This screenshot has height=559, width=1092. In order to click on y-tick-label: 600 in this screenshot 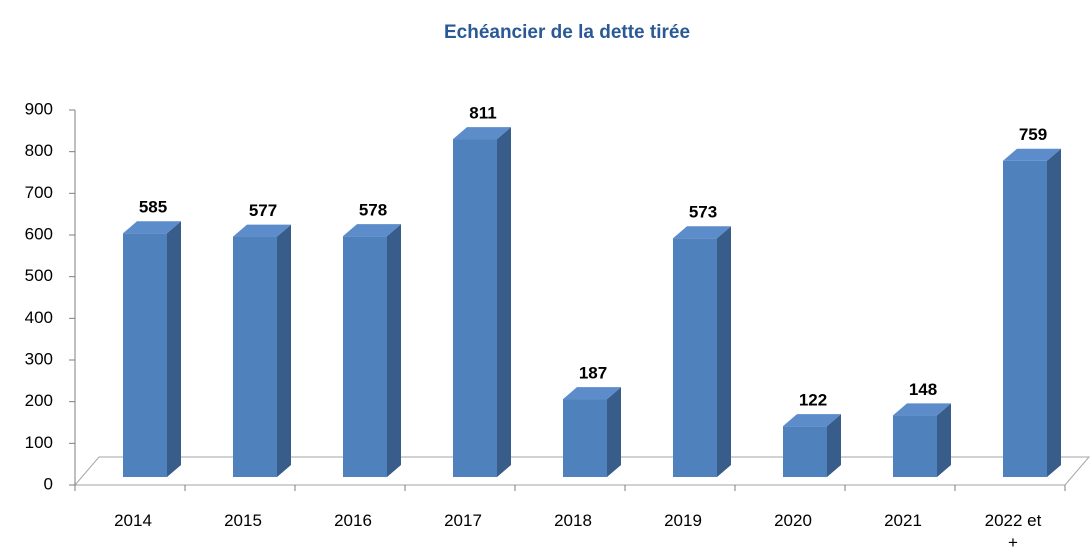, I will do `click(39, 233)`.